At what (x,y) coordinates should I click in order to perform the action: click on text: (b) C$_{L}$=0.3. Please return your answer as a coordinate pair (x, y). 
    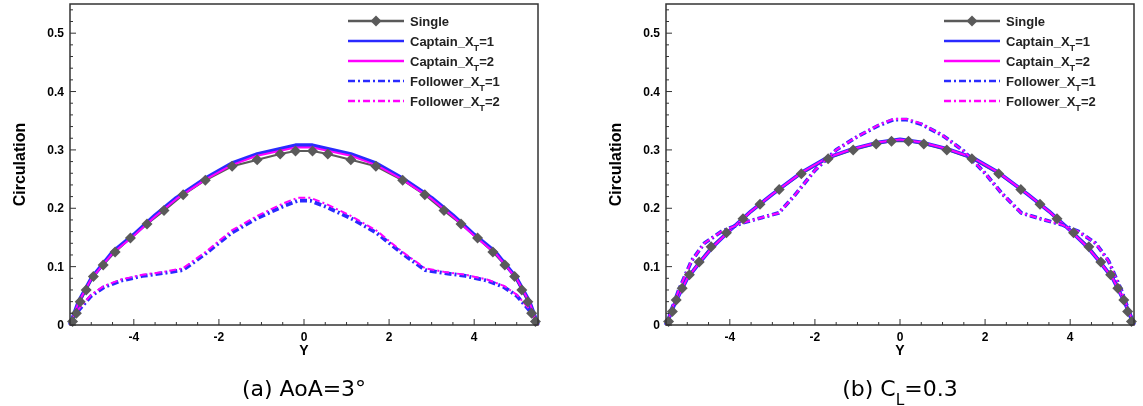
    Looking at the image, I should click on (900, 391).